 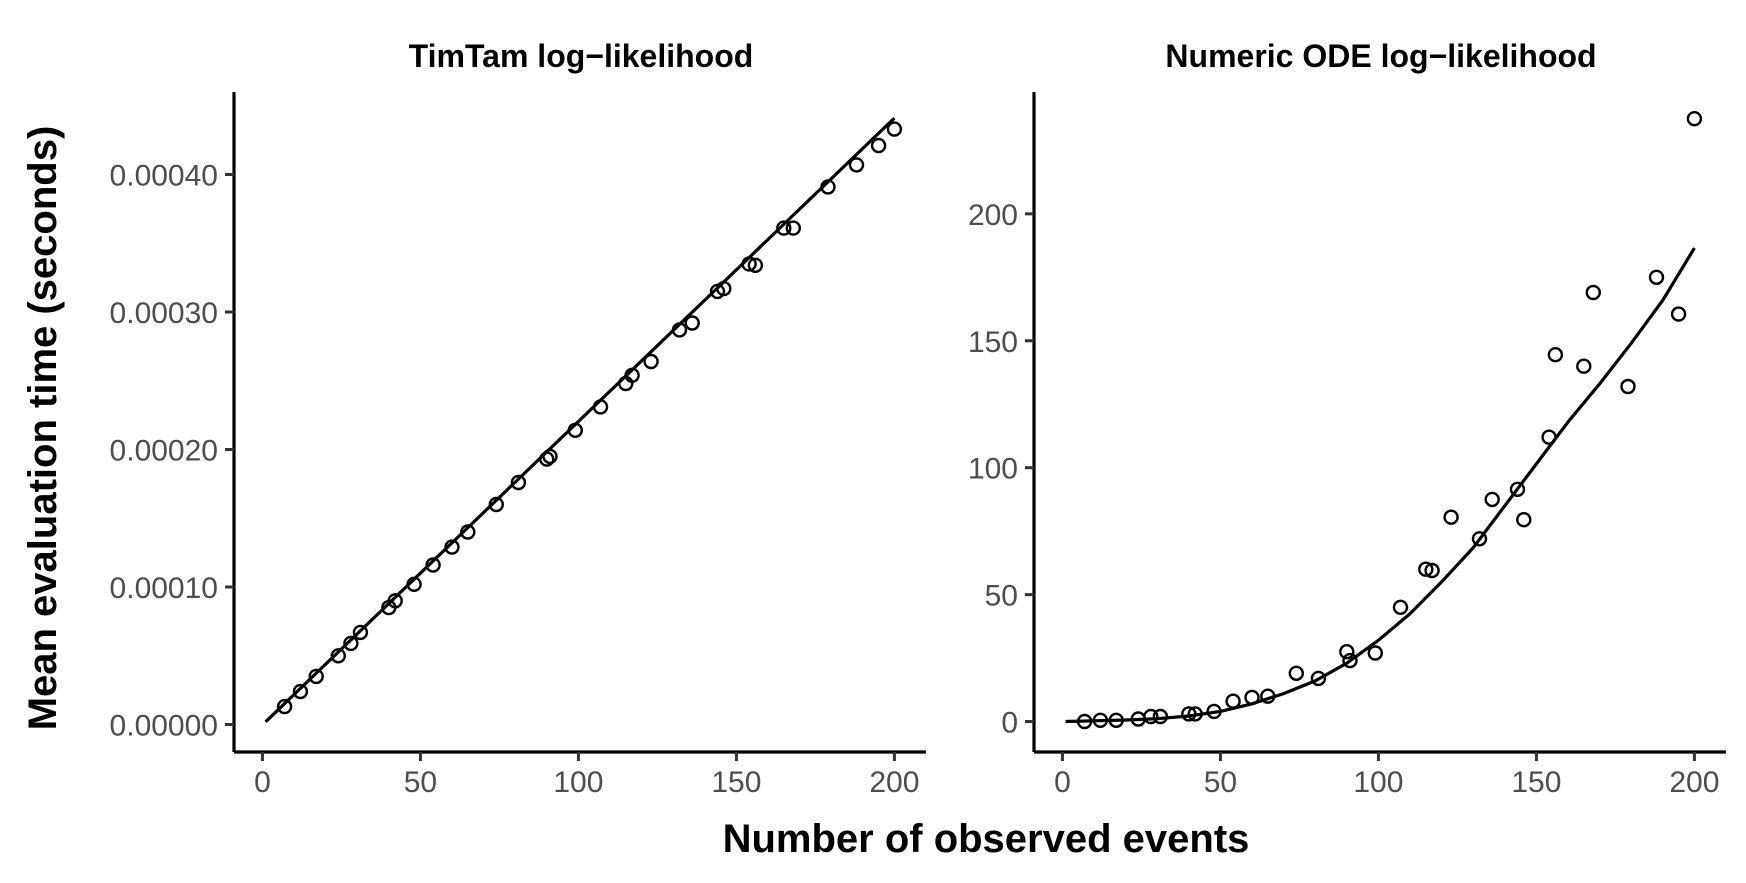 What do you see at coordinates (164, 176) in the screenshot?
I see `y-tick-label: 0.00040` at bounding box center [164, 176].